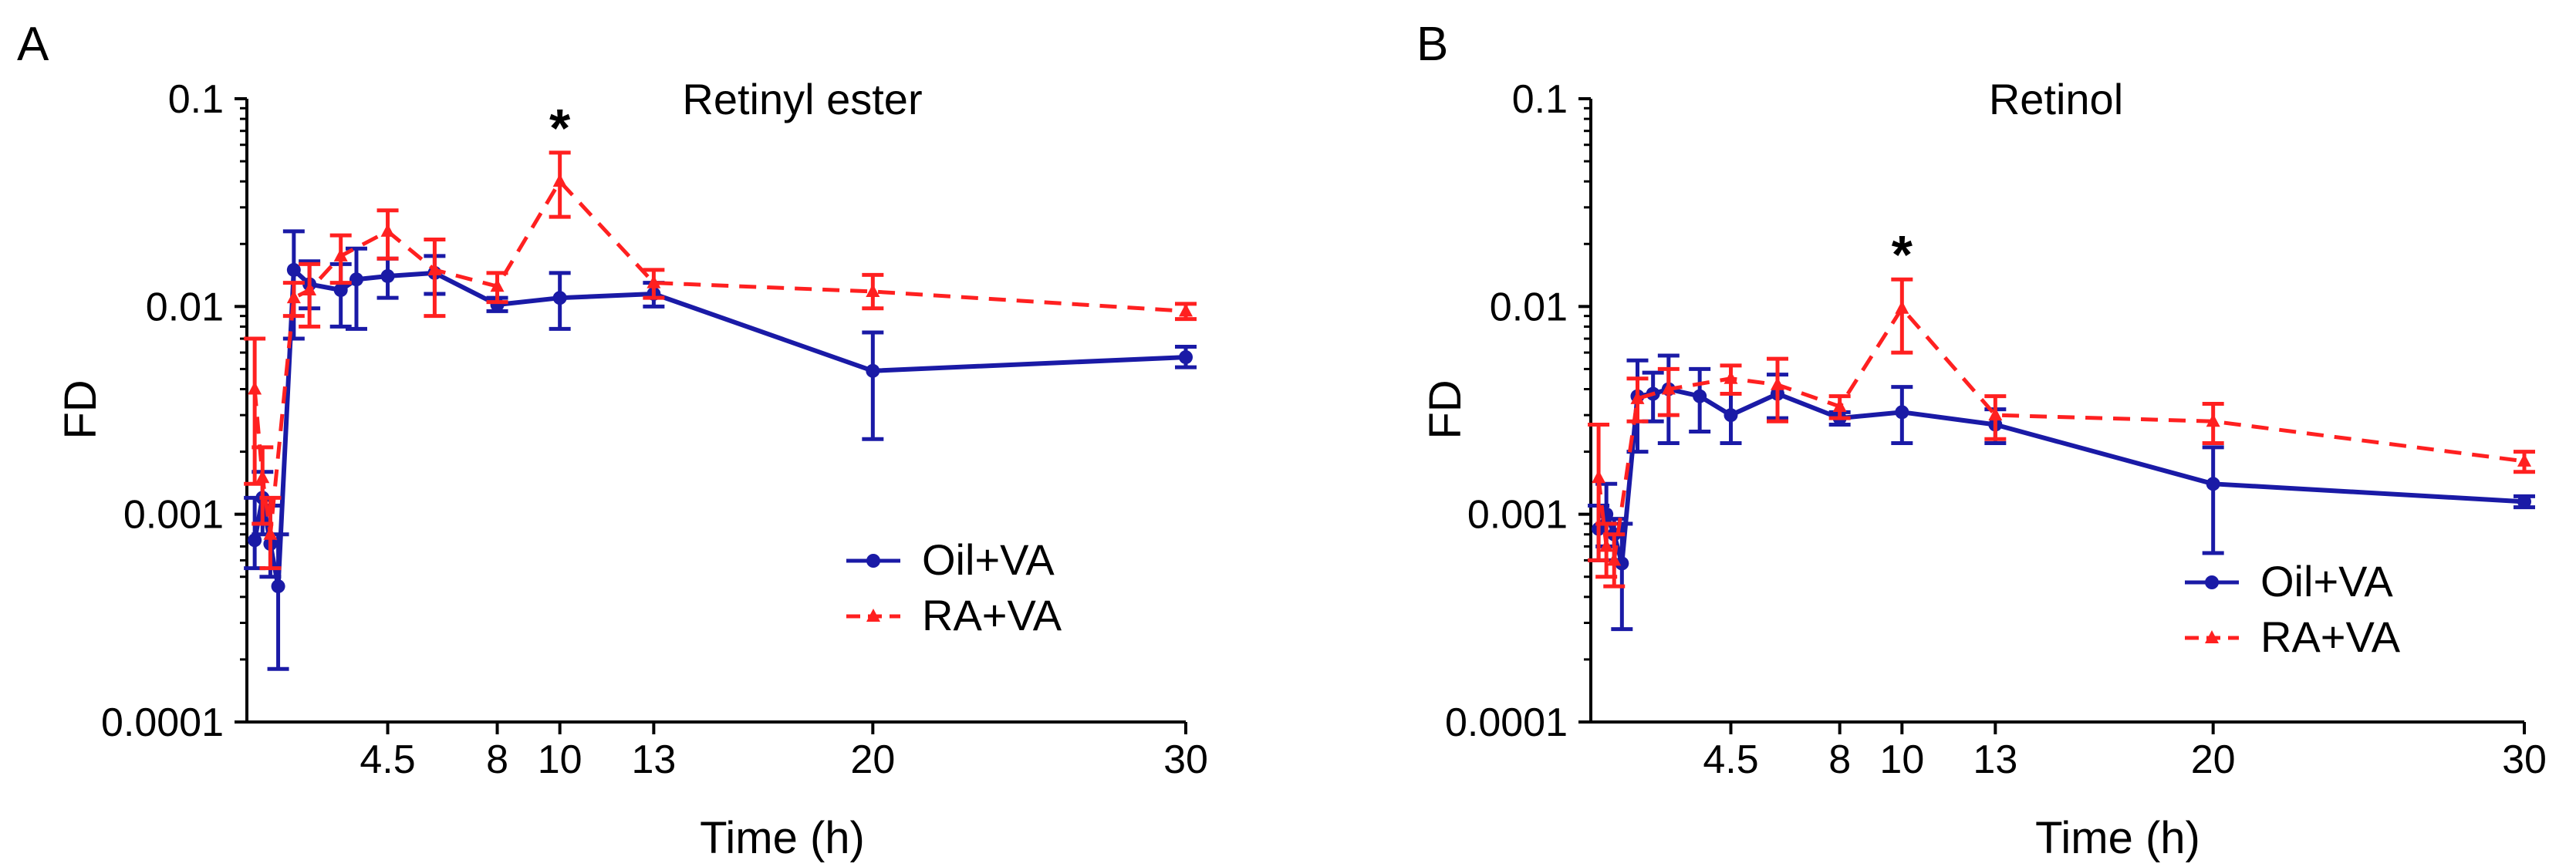 The image size is (2576, 867). What do you see at coordinates (81, 409) in the screenshot?
I see `y-axis-title-a: FD` at bounding box center [81, 409].